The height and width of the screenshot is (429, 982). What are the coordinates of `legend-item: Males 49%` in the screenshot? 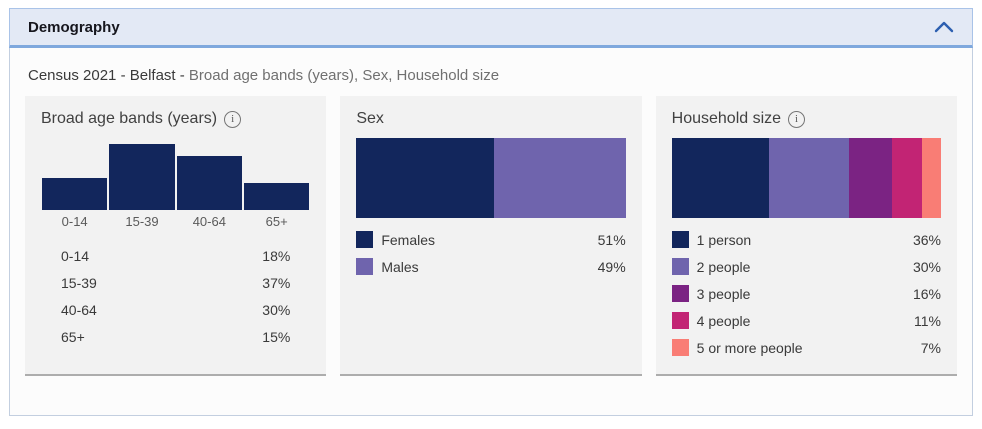 It's located at (491, 266).